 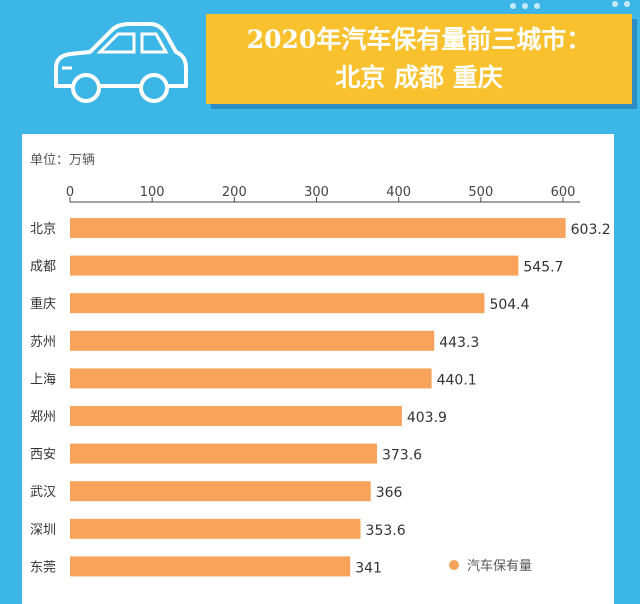 What do you see at coordinates (43, 304) in the screenshot?
I see `category-label: 重庆` at bounding box center [43, 304].